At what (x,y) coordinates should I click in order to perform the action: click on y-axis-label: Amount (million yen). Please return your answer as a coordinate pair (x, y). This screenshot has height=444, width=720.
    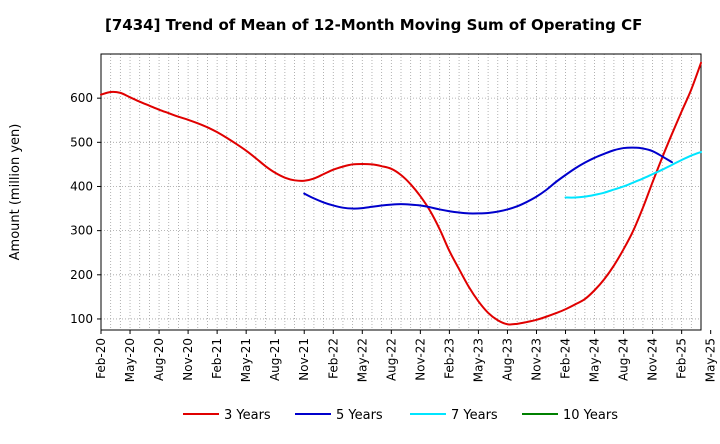
    Looking at the image, I should click on (15, 192).